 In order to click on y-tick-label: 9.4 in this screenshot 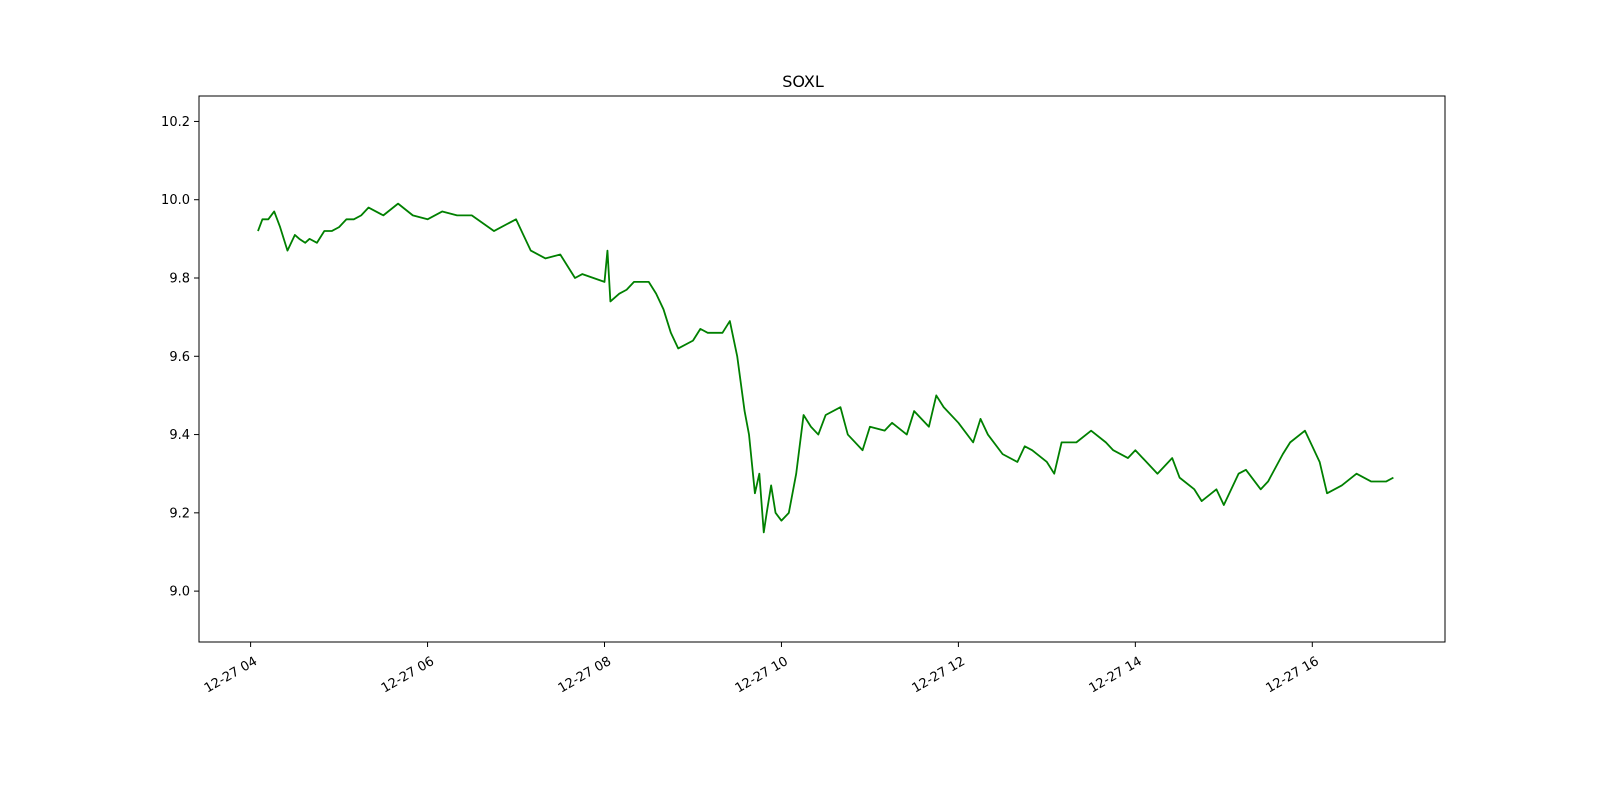, I will do `click(179, 435)`.